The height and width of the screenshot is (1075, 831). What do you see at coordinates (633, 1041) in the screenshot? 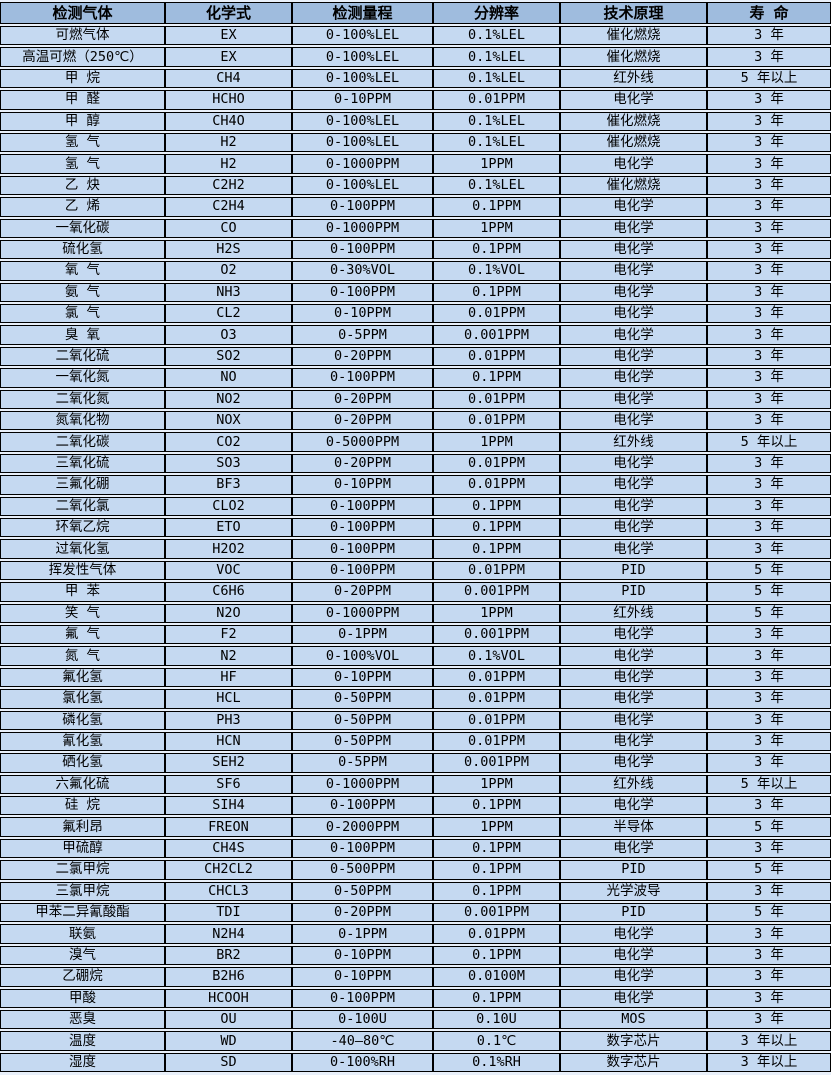
I see `technology-cell: 数字芯片` at bounding box center [633, 1041].